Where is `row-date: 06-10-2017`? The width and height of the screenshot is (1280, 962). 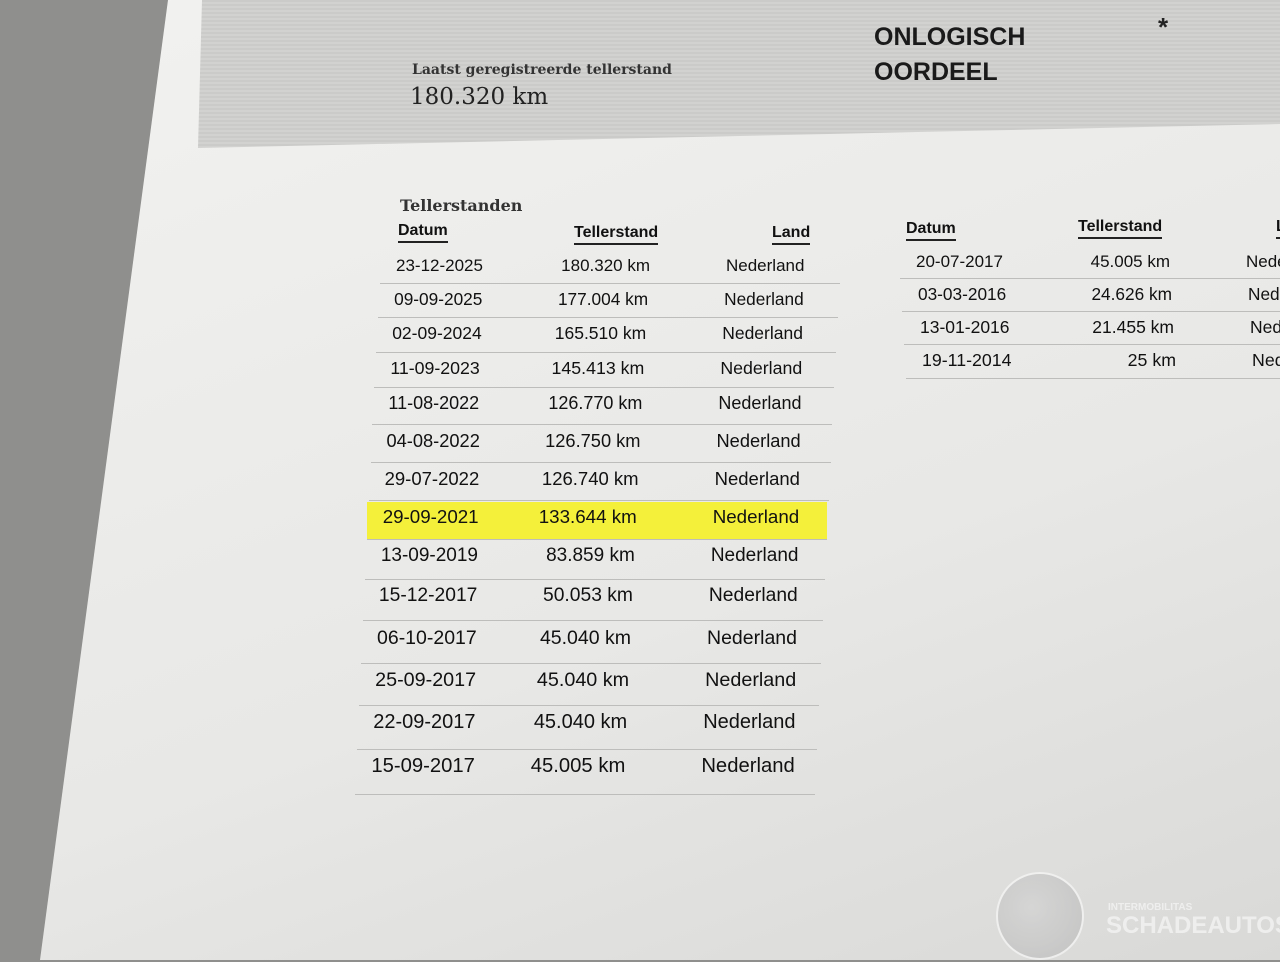 row-date: 06-10-2017 is located at coordinates (427, 637).